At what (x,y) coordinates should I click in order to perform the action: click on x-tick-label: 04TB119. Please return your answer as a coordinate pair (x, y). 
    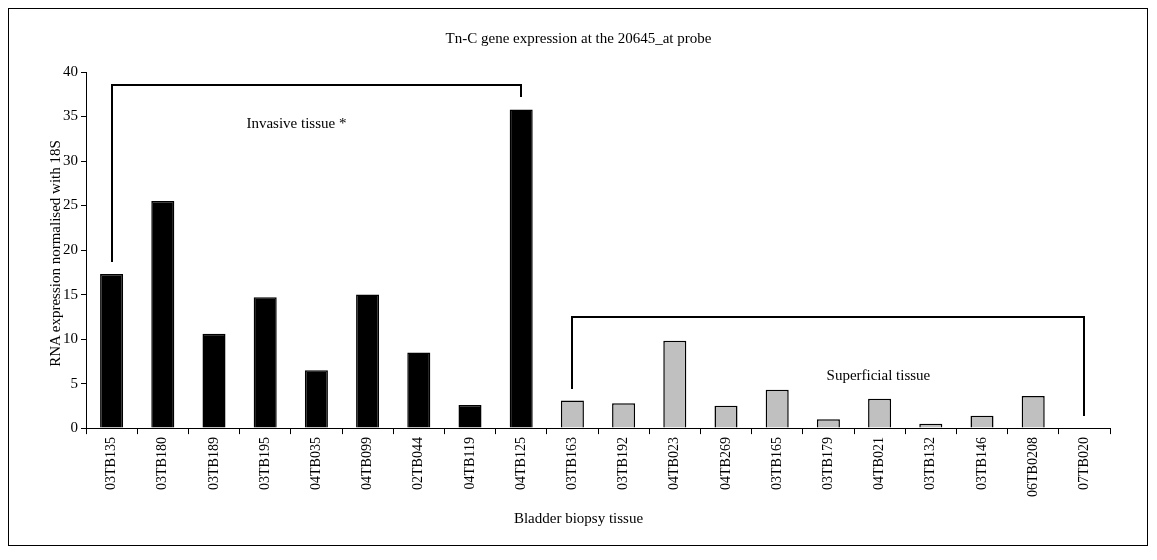
    Looking at the image, I should click on (469, 463).